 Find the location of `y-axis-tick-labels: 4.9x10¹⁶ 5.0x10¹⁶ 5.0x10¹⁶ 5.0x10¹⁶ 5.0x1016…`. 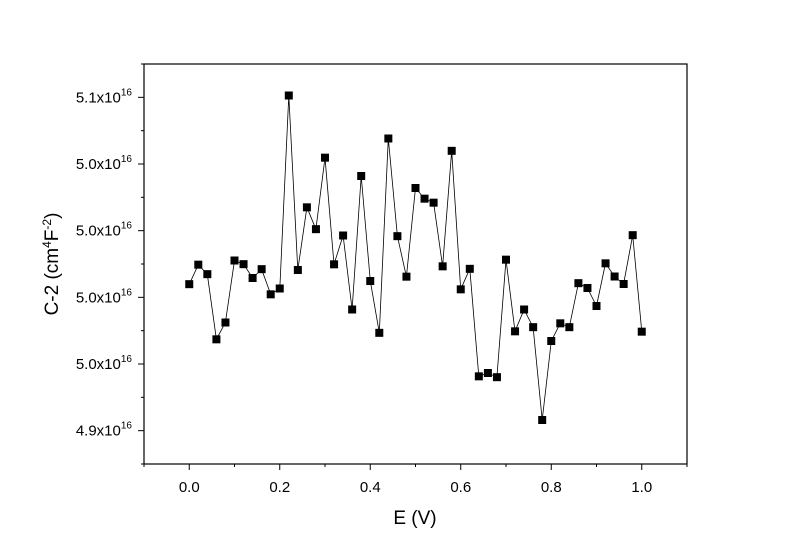

y-axis-tick-labels: 4.9x10¹⁶ 5.0x10¹⁶ 5.0x10¹⁶ 5.0x10¹⁶ 5.0x1016… is located at coordinates (104, 263).